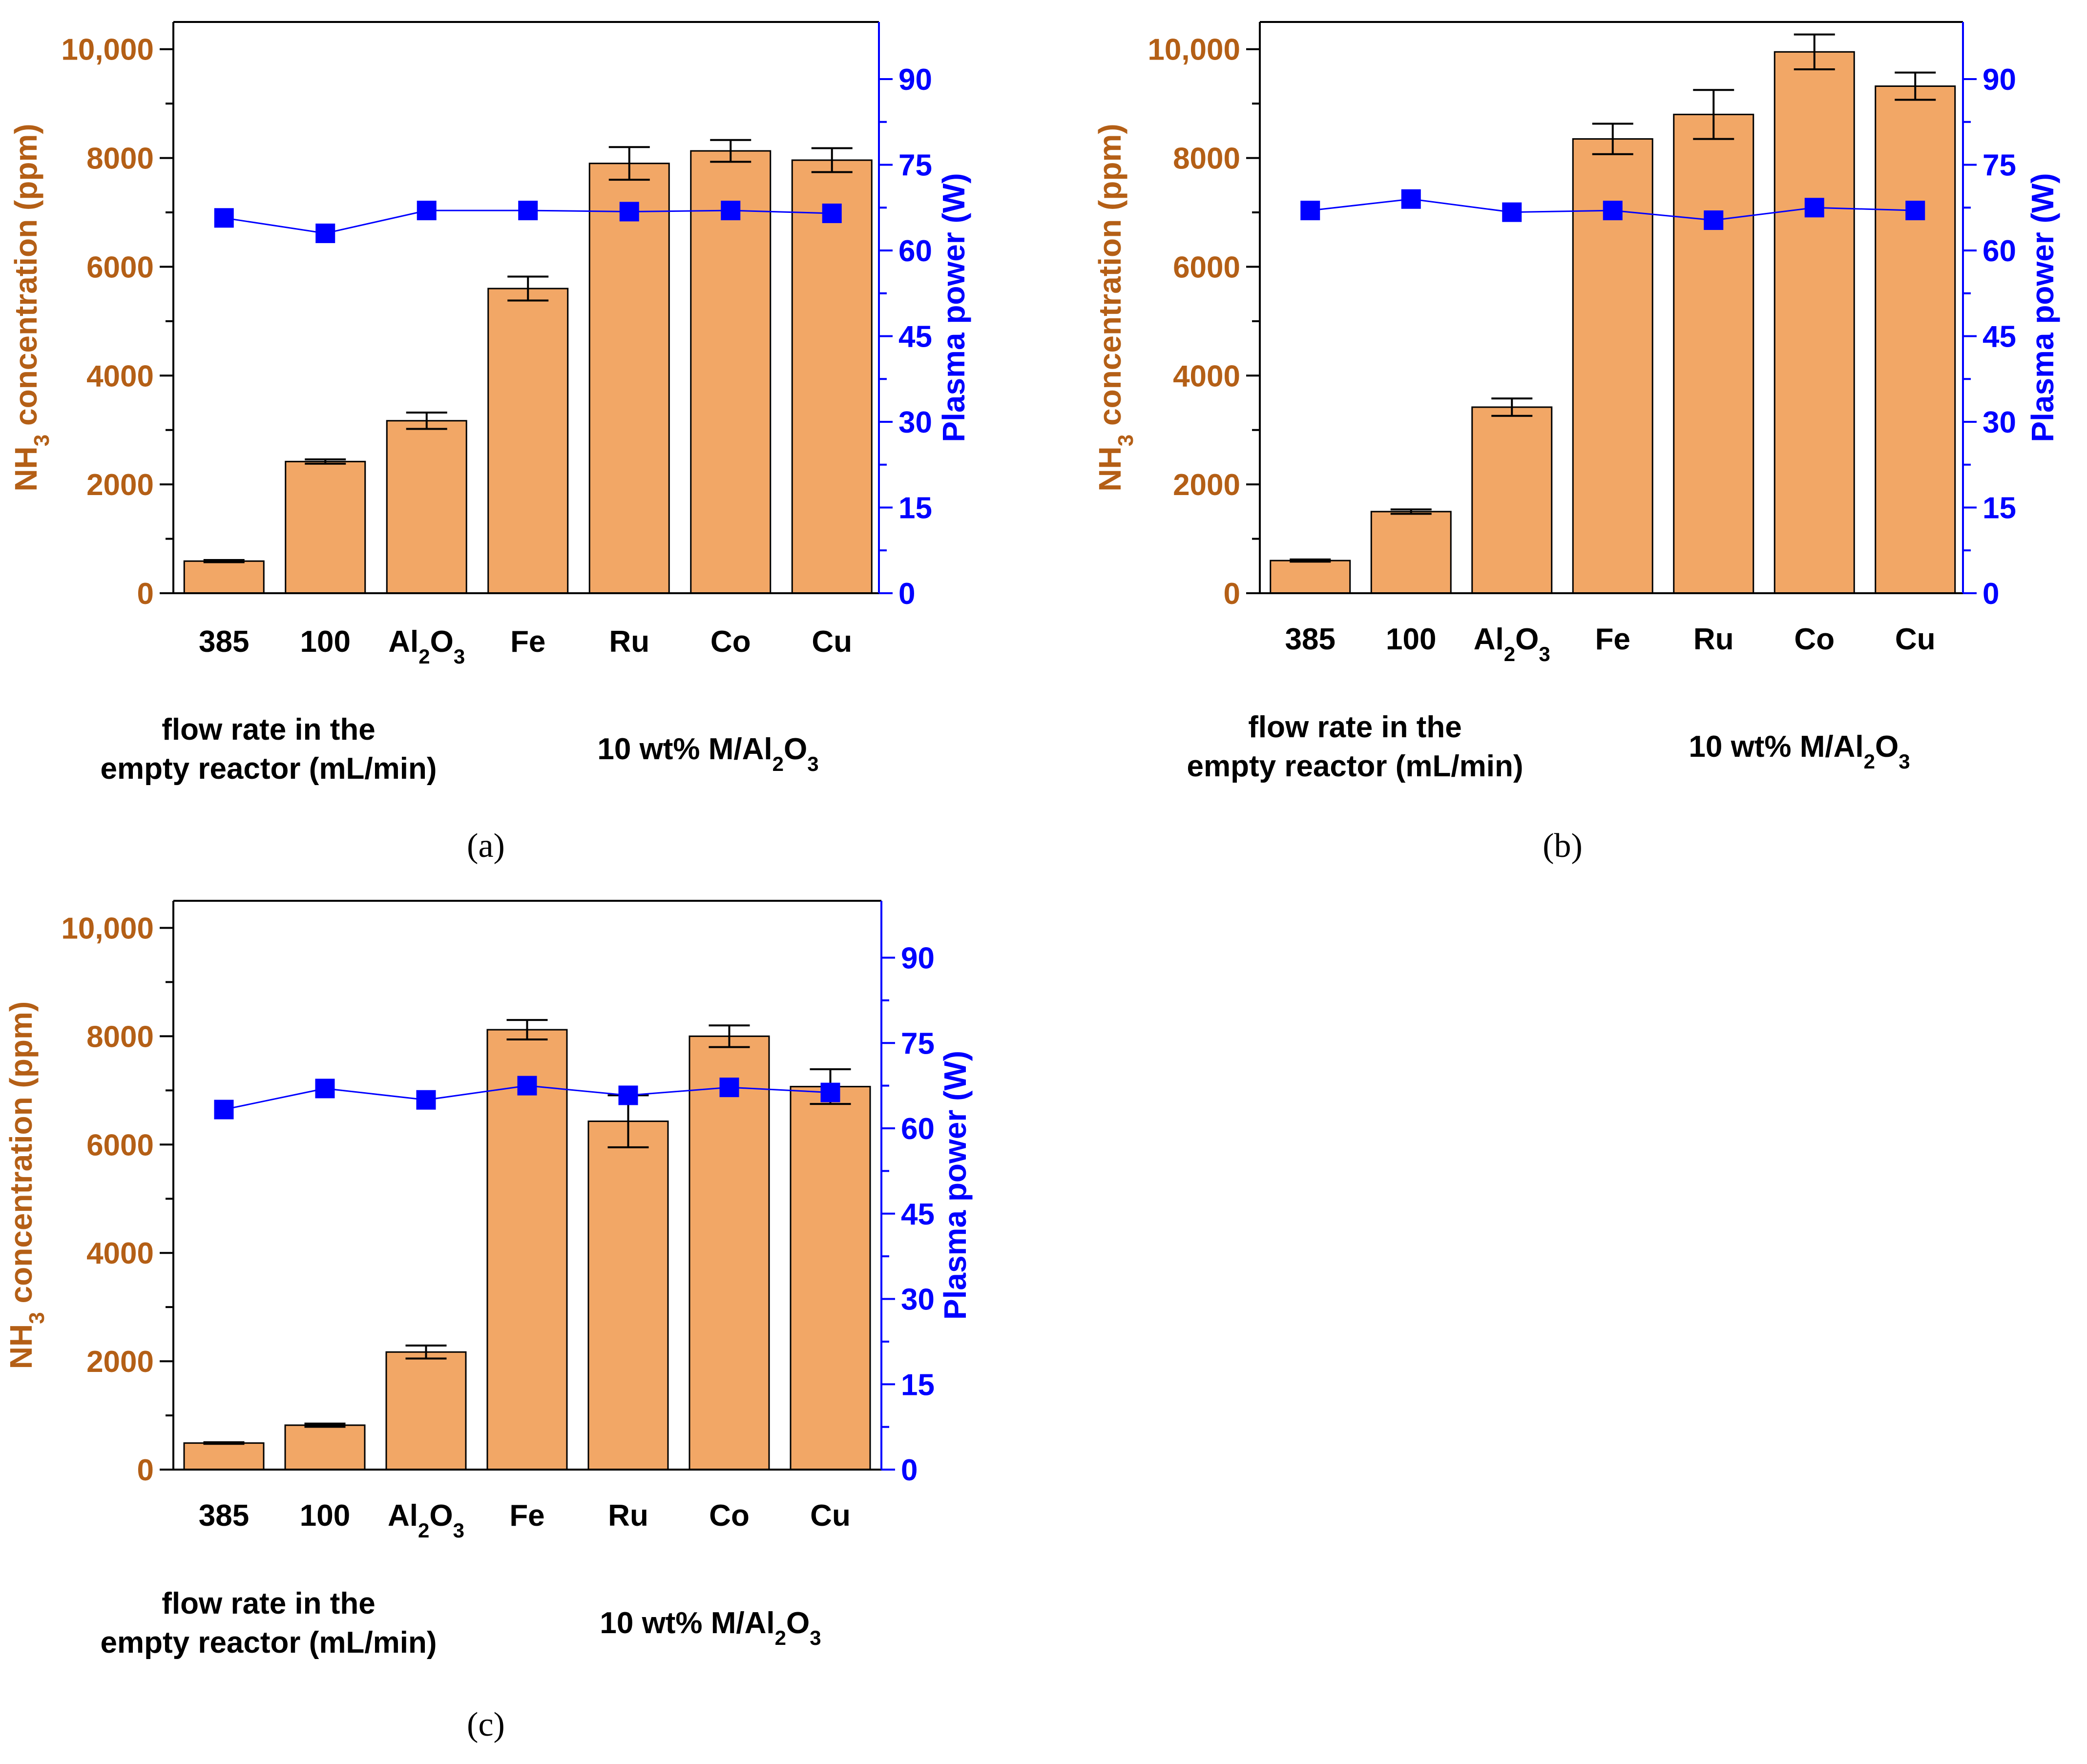 This screenshot has width=2087, height=1764. I want to click on left-tick-label: 6000, so click(1206, 267).